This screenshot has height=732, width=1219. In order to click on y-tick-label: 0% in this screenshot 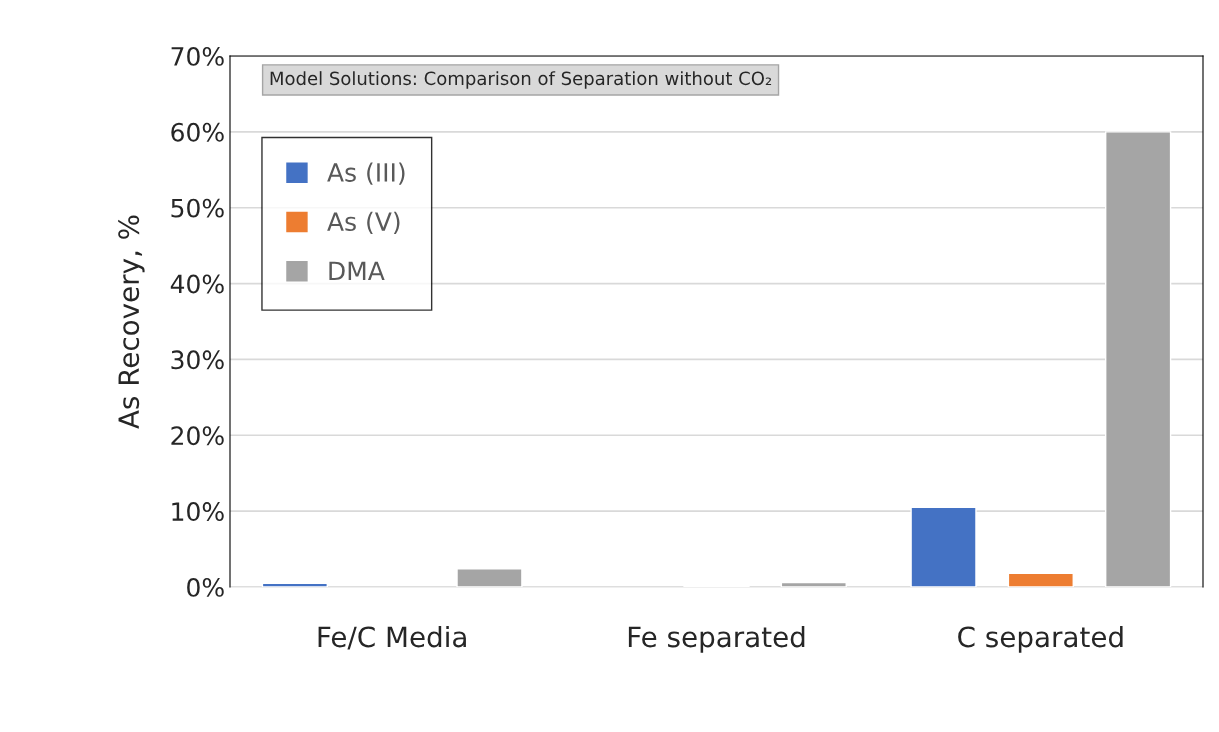, I will do `click(205, 587)`.